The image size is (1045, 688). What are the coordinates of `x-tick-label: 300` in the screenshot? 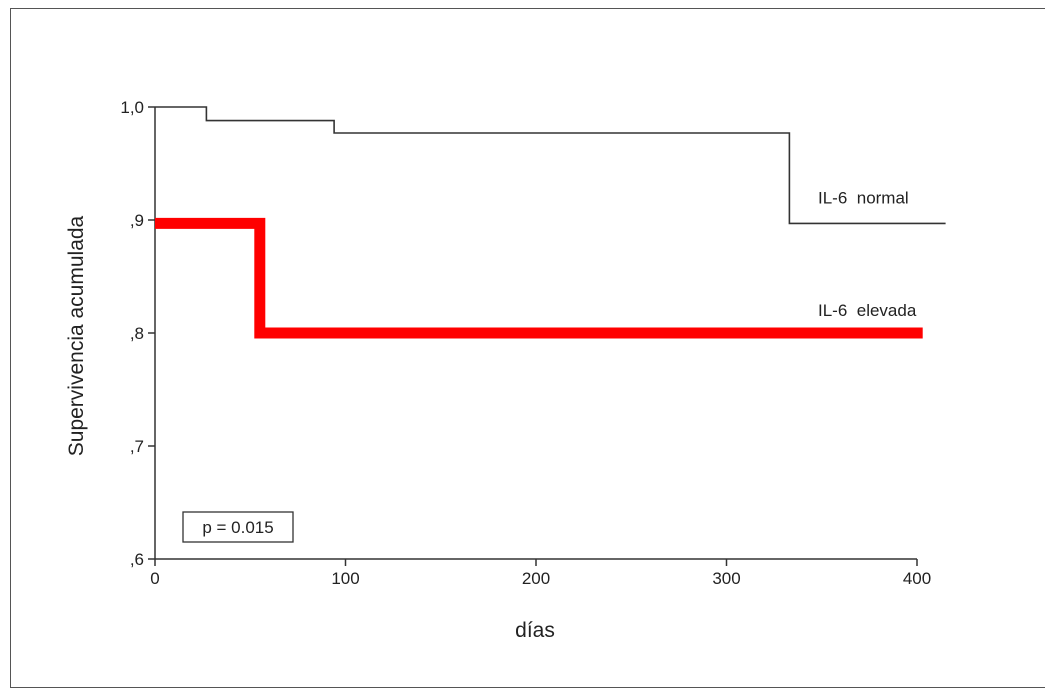 It's located at (726, 578).